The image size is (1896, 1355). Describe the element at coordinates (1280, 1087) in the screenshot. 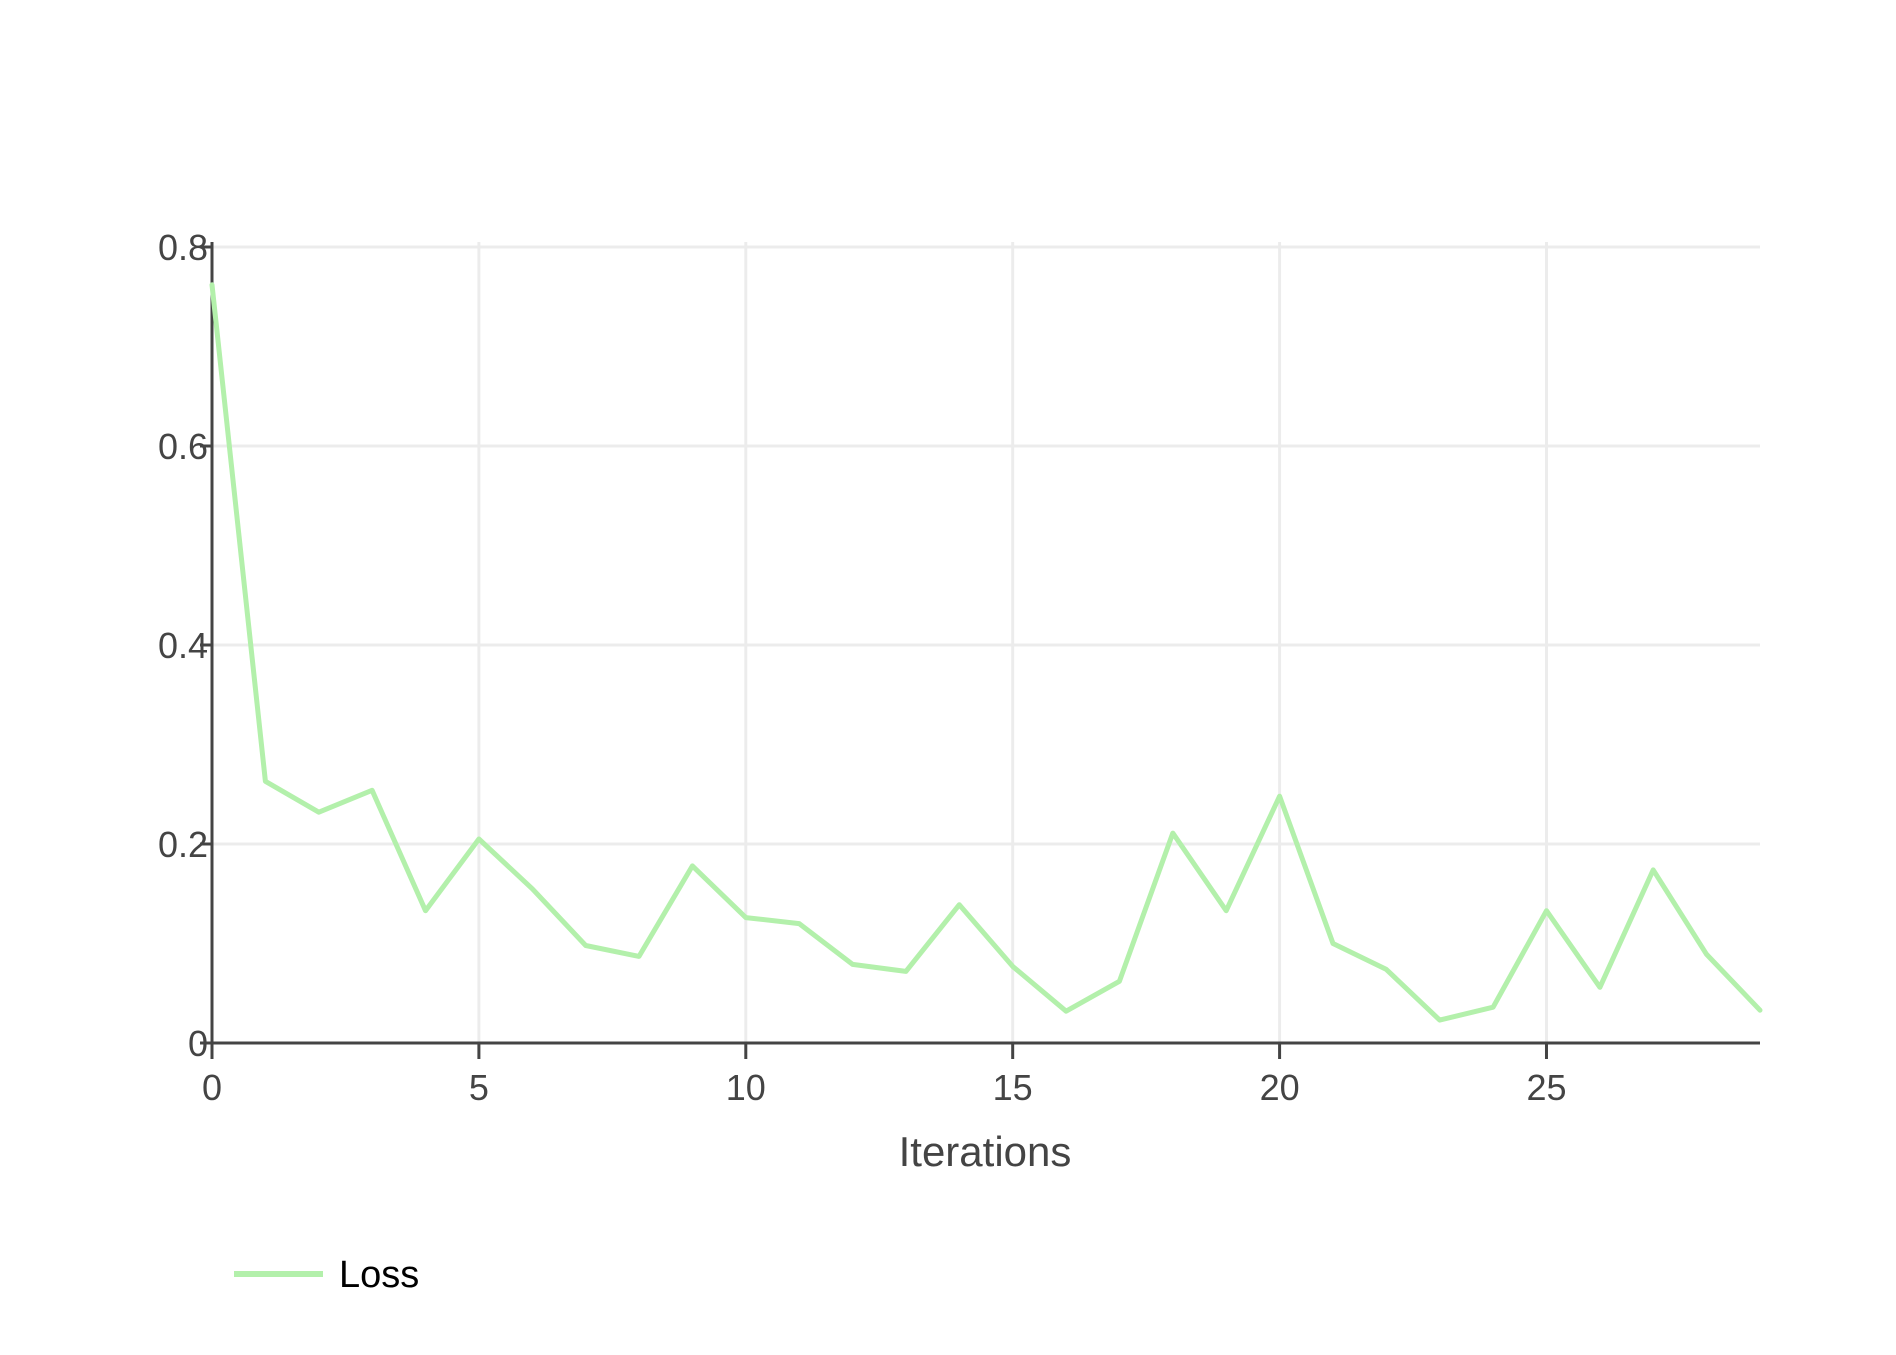

I see `x-tick-label: 20` at that location.